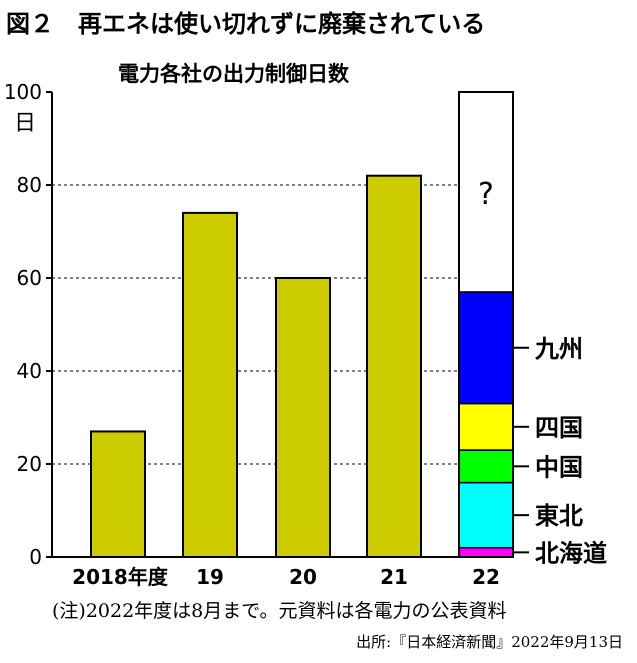 This screenshot has width=637, height=663. I want to click on y-axis-label: 日, so click(25, 123).